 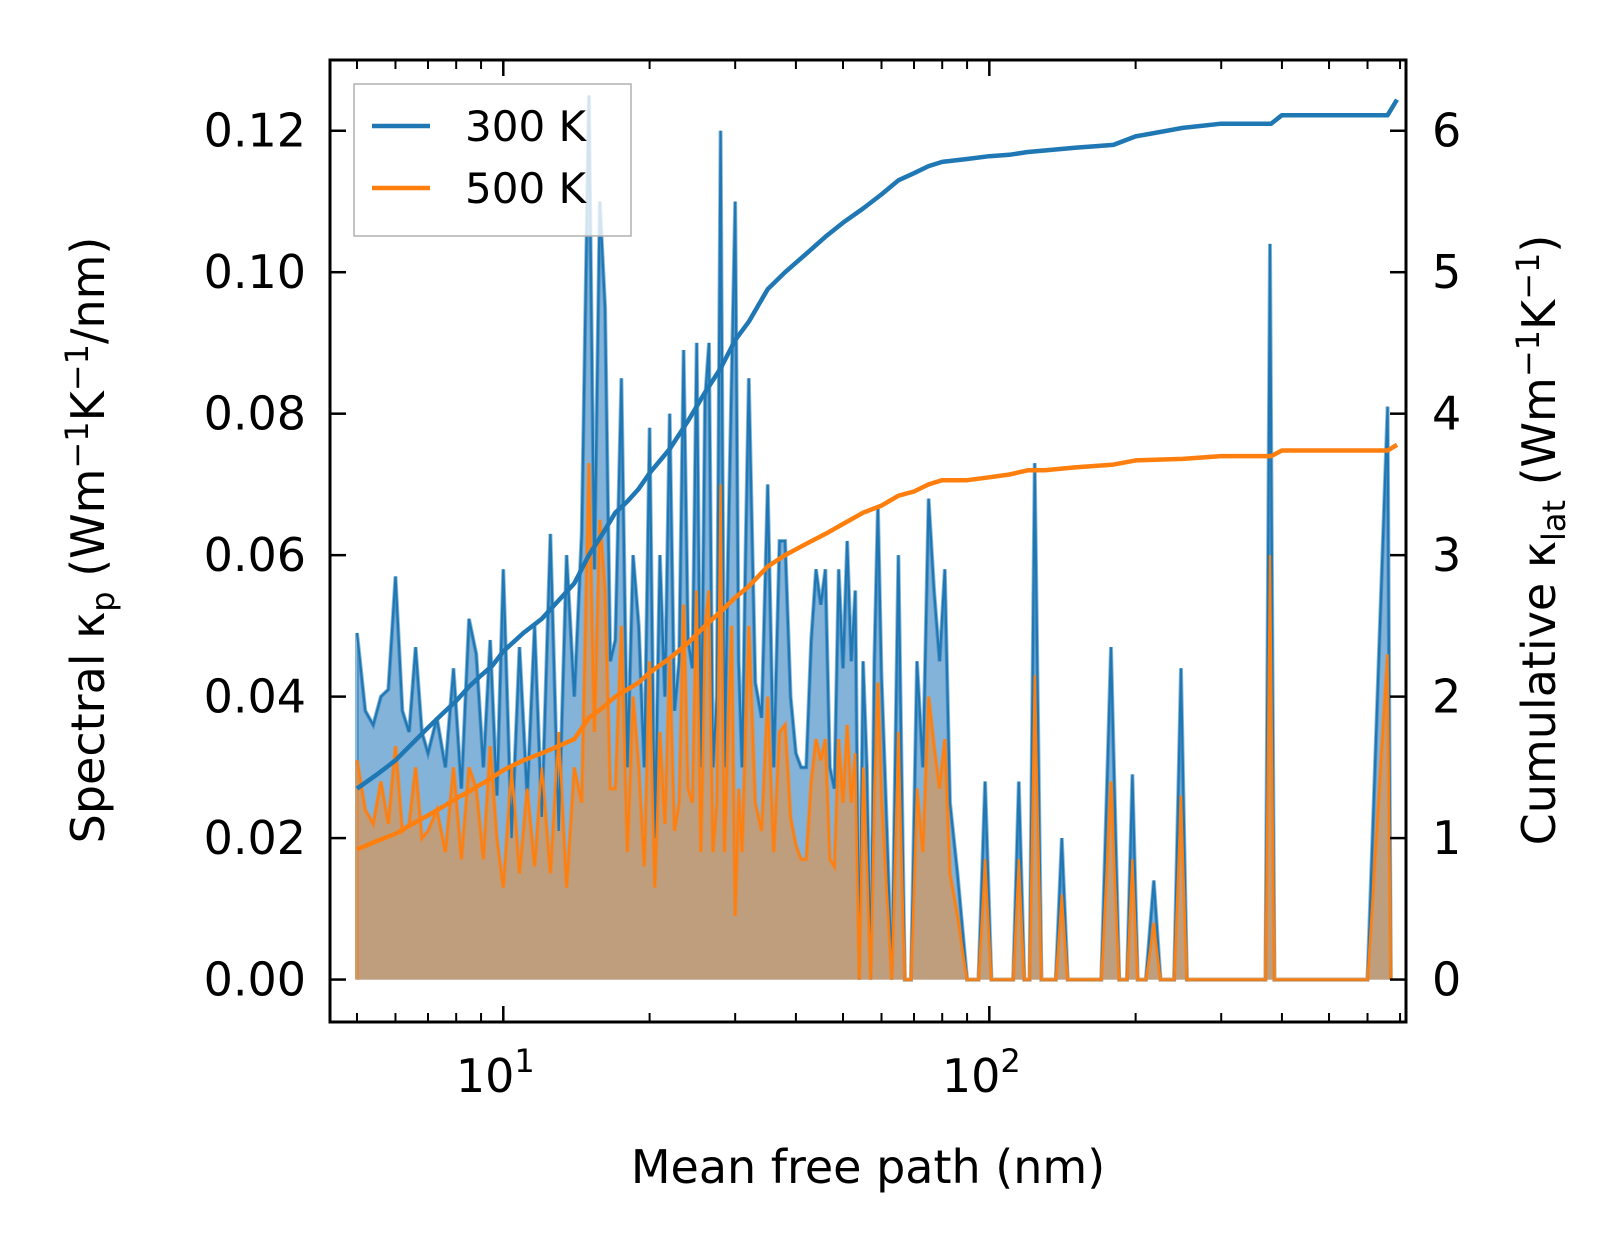 I want to click on y-right-title-units-mid: K, so click(x=1539, y=314).